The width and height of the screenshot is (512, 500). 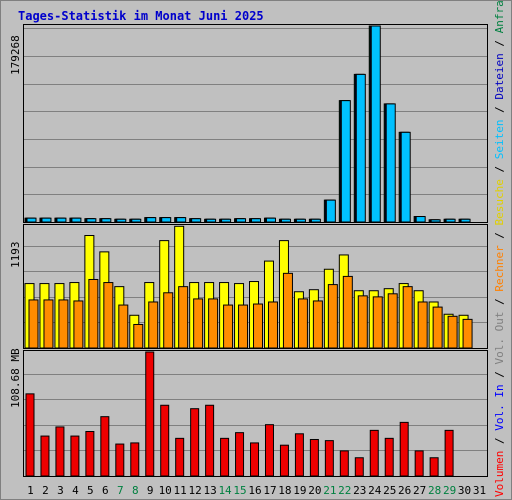 What do you see at coordinates (165, 490) in the screenshot?
I see `x-tick-label-day-10: 10` at bounding box center [165, 490].